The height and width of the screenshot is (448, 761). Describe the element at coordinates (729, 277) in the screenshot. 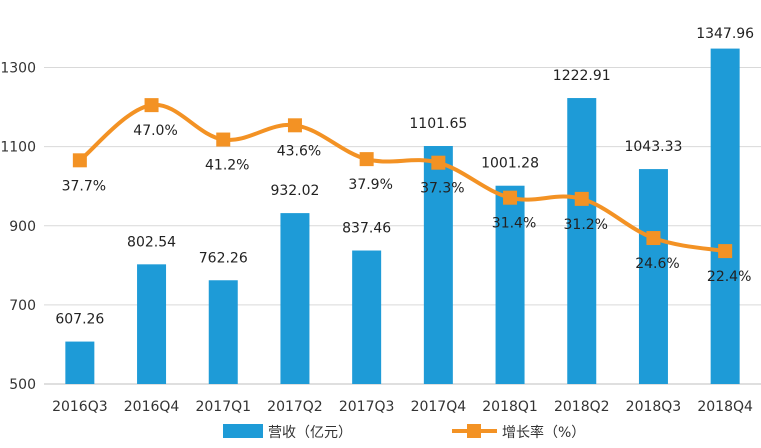

I see `growth-label-2018Q4: 22.4%` at that location.